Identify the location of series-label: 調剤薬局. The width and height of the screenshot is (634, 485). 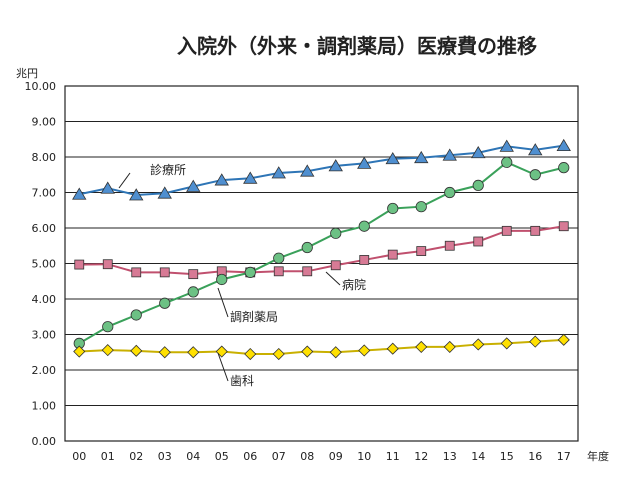
(254, 316).